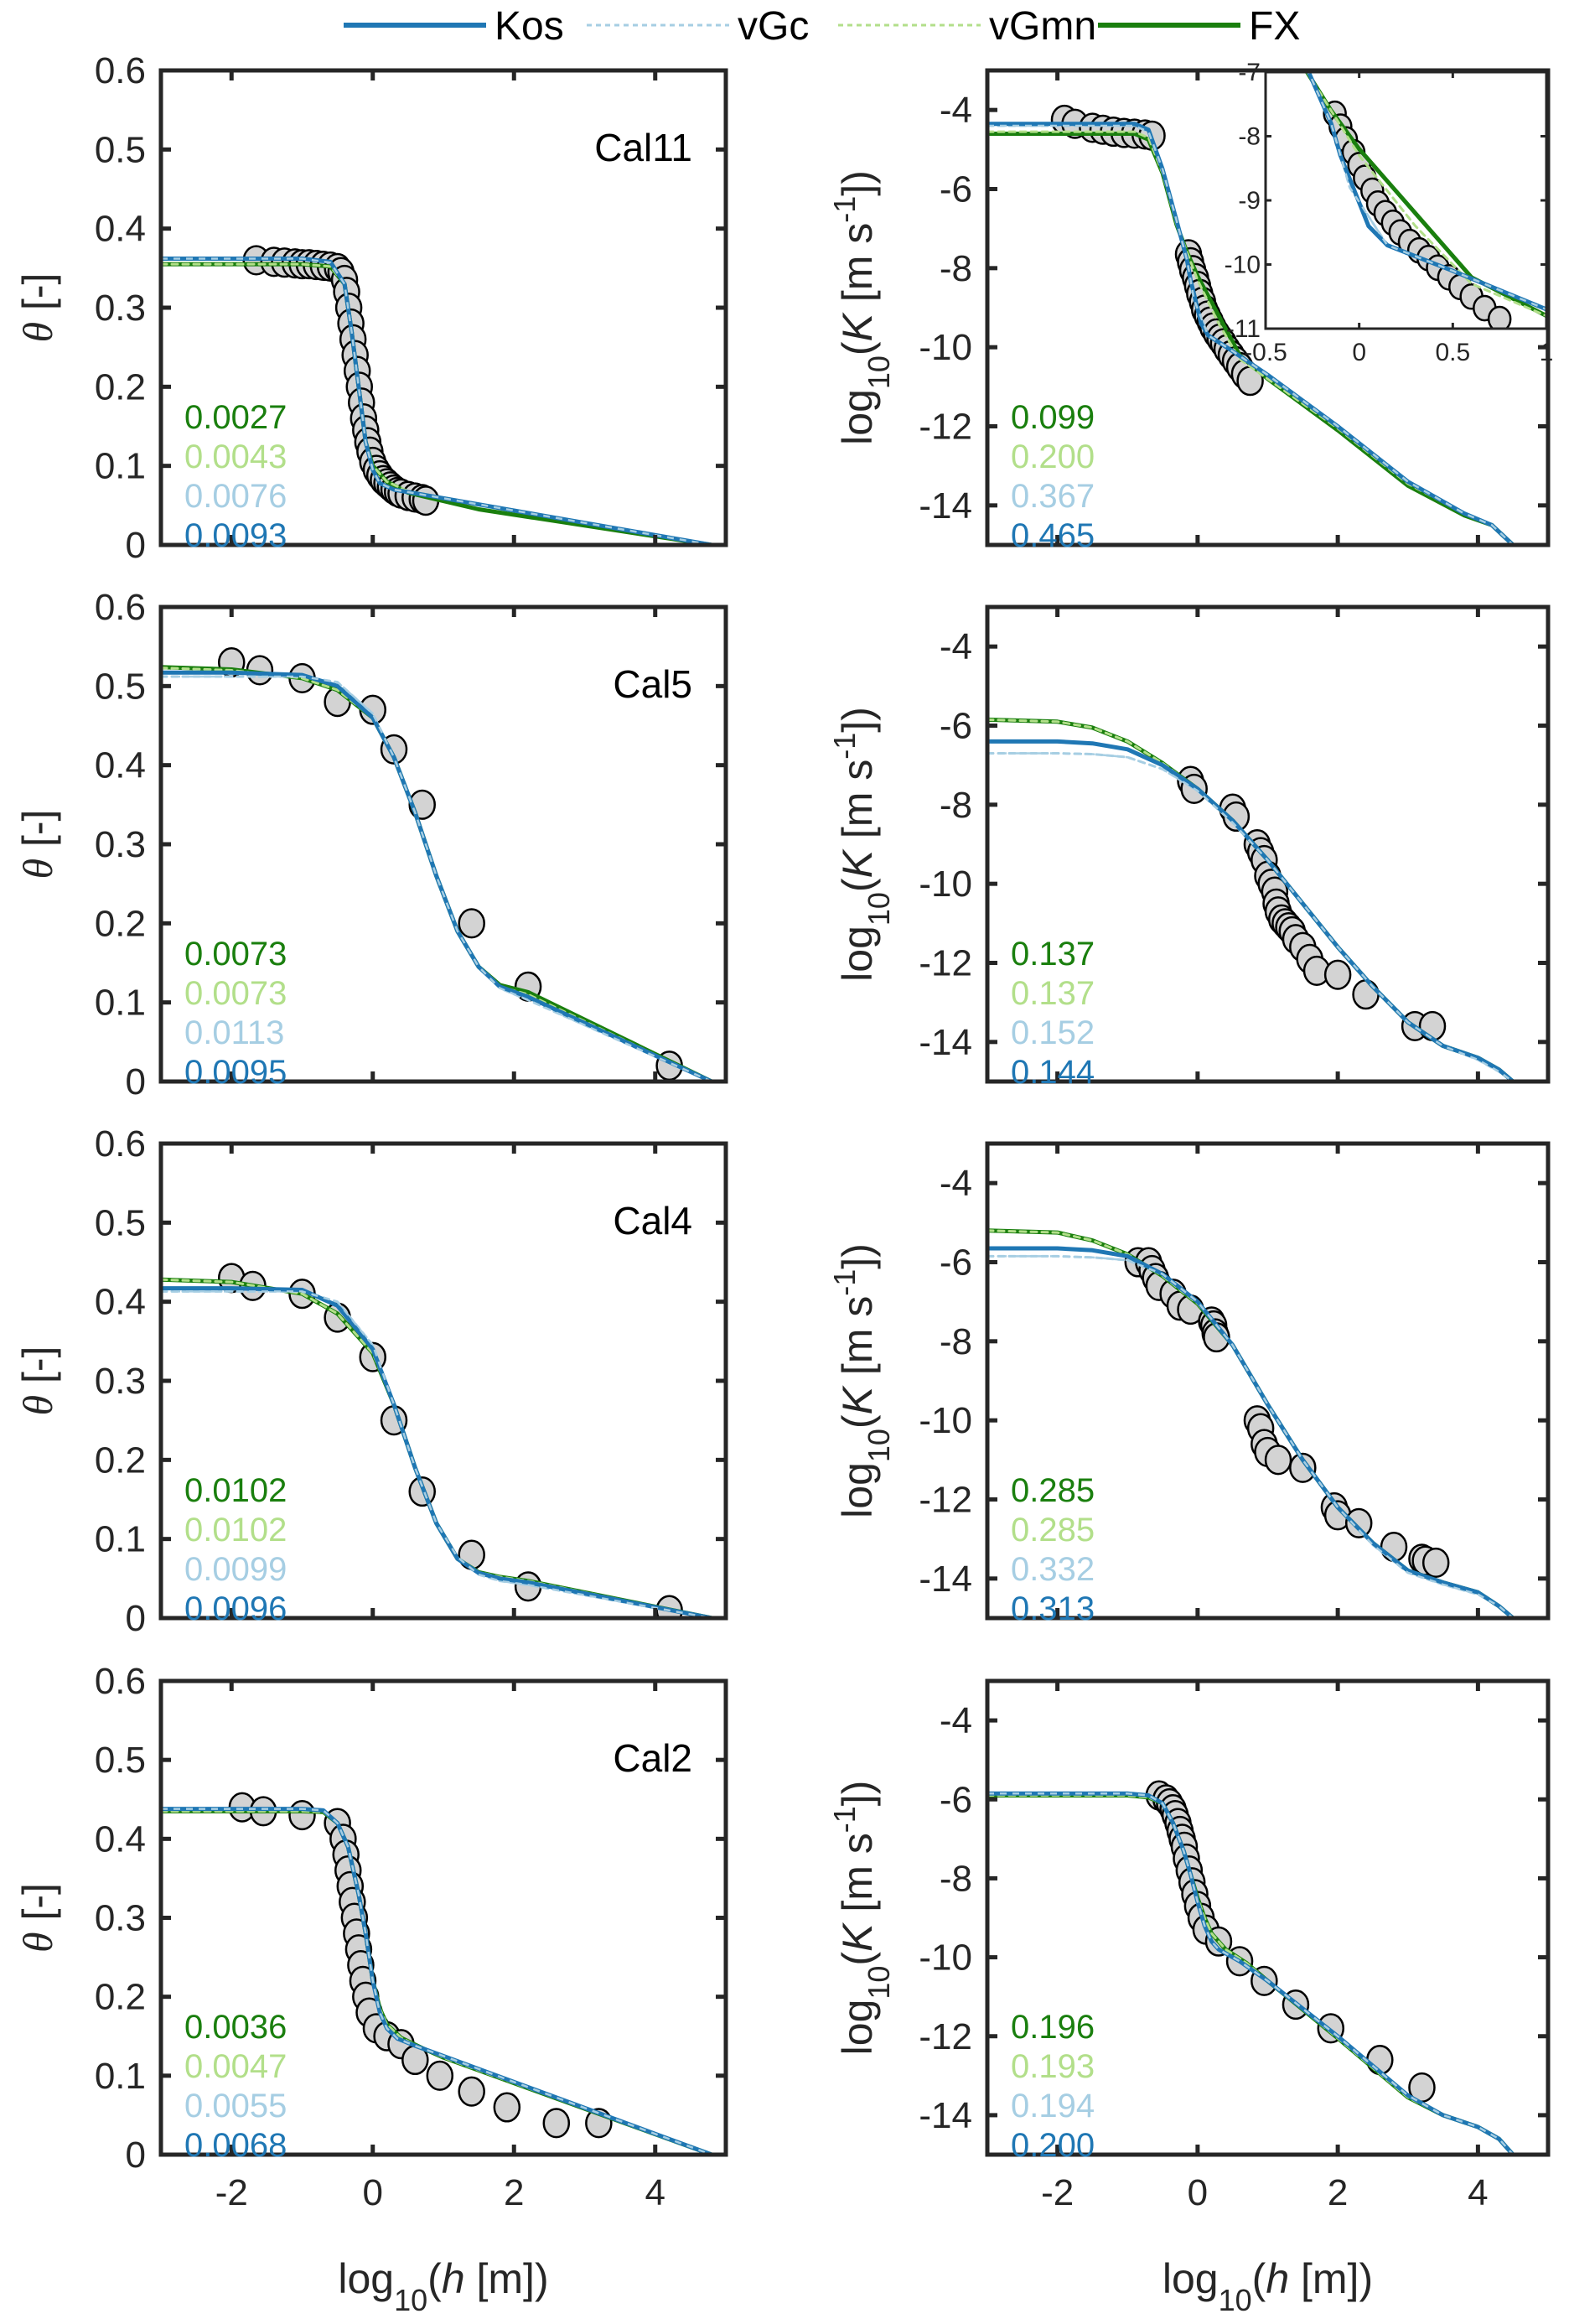  I want to click on metric-vgc: 0.0099, so click(235, 1569).